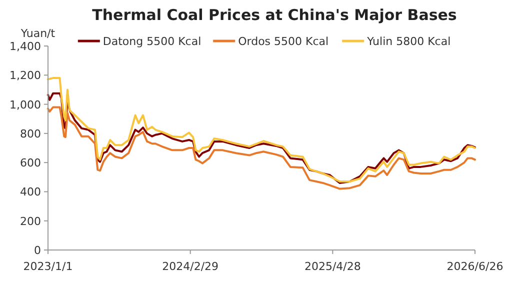 Image resolution: width=509 pixels, height=306 pixels. What do you see at coordinates (30, 192) in the screenshot?
I see `y-tick-label: 400` at bounding box center [30, 192].